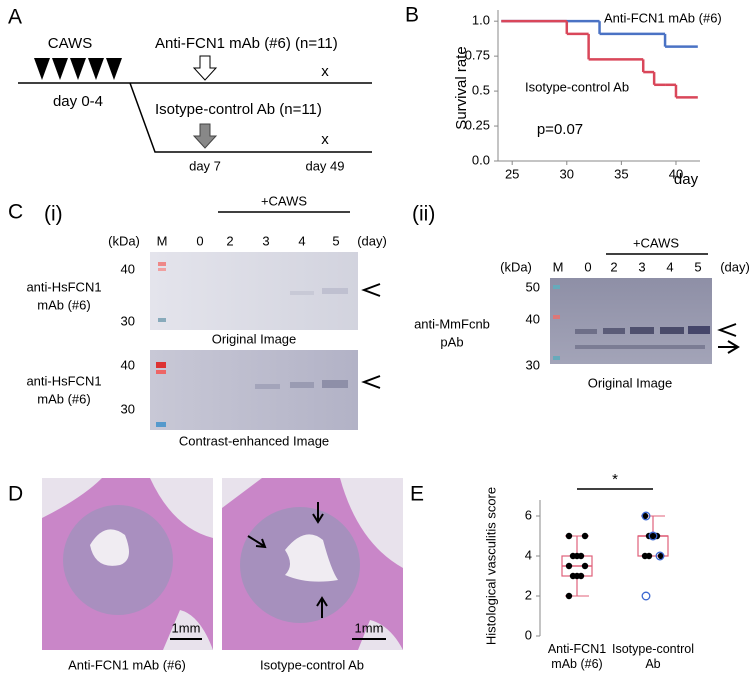  What do you see at coordinates (461, 87) in the screenshot?
I see `y-axis-label: Survival rate` at bounding box center [461, 87].